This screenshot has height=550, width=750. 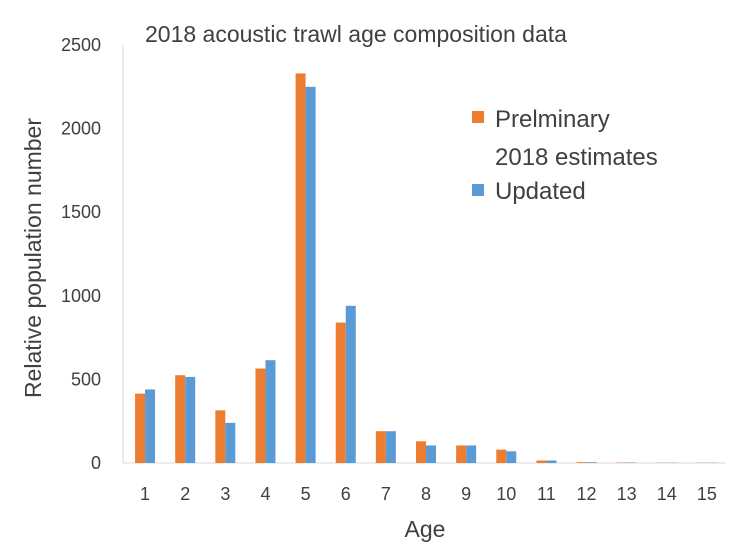 What do you see at coordinates (225, 494) in the screenshot?
I see `x-tick-label: 3` at bounding box center [225, 494].